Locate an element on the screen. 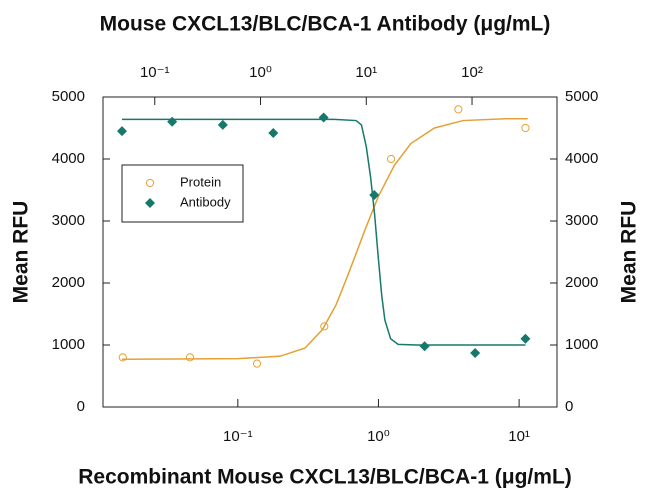 This screenshot has height=502, width=650. y2-tick-label: 0 is located at coordinates (569, 406).